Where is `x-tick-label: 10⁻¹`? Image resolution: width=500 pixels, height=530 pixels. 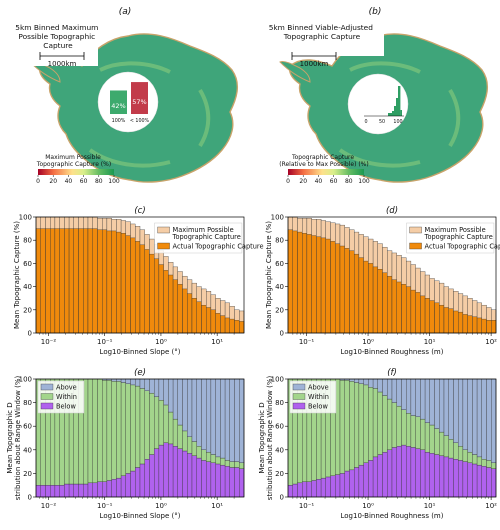 x-tick-label: 10⁻¹ is located at coordinates (307, 342).